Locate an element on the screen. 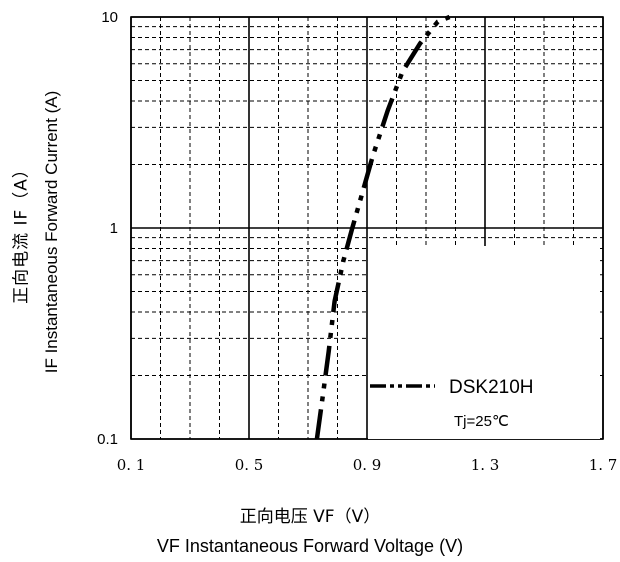 Image resolution: width=620 pixels, height=562 pixels. x-axis-title-en: VF Instantaneous Forward Voltage (V) is located at coordinates (310, 546).